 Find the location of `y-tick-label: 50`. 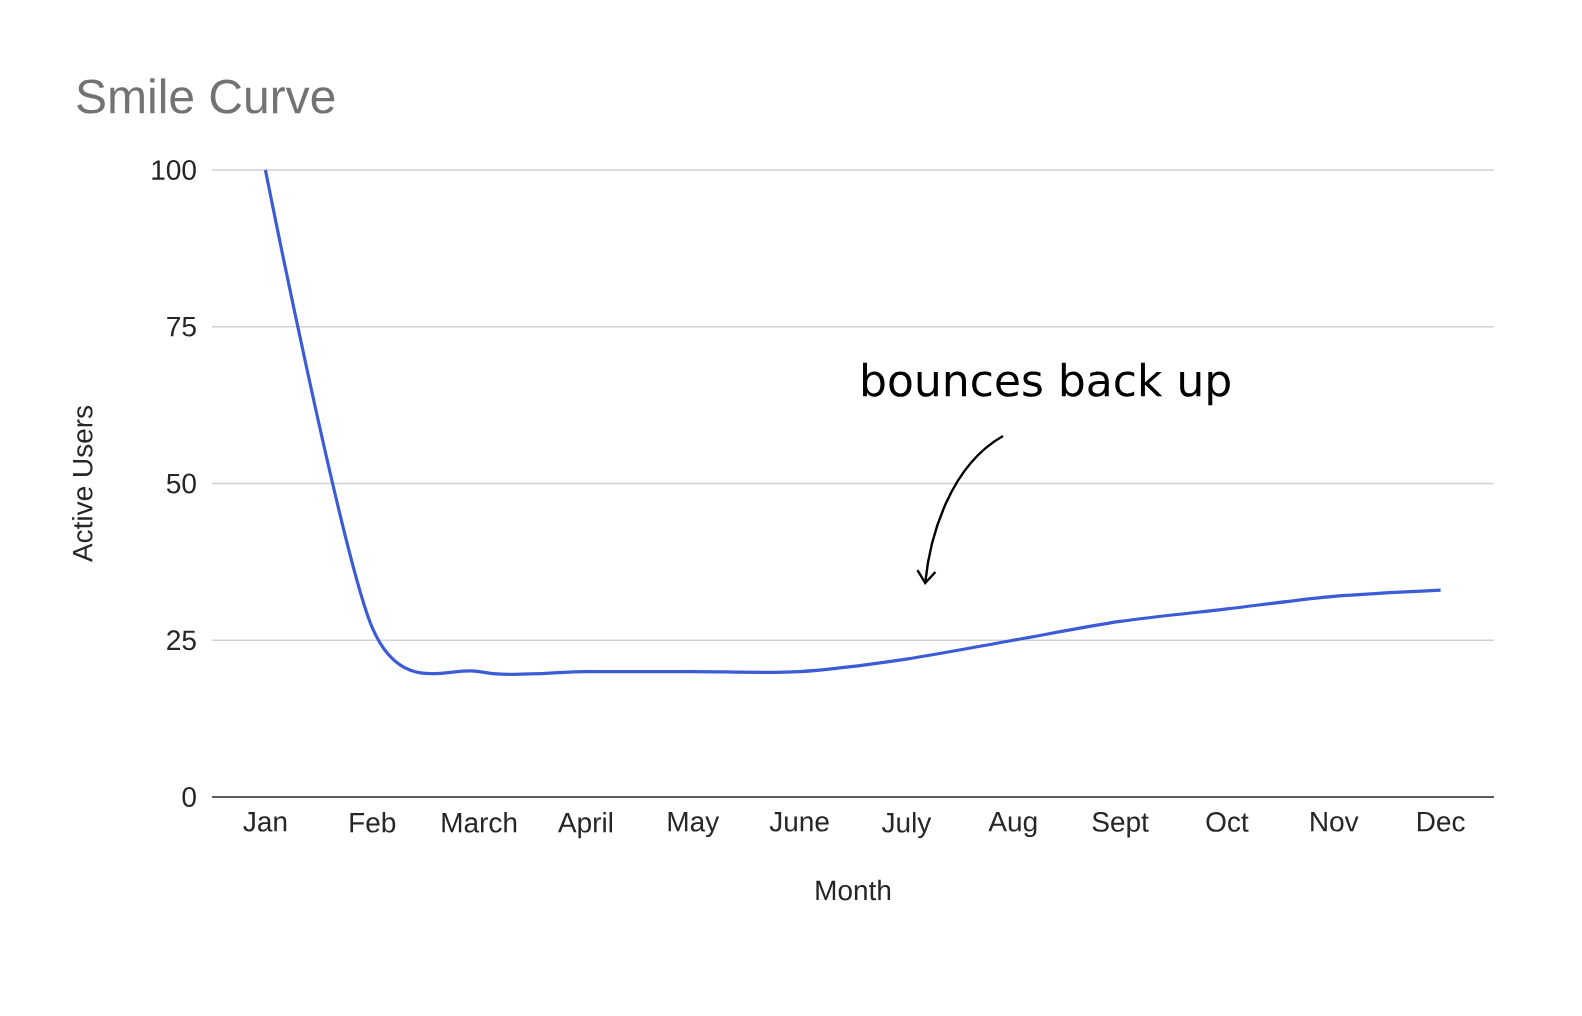

y-tick-label: 50 is located at coordinates (181, 483).